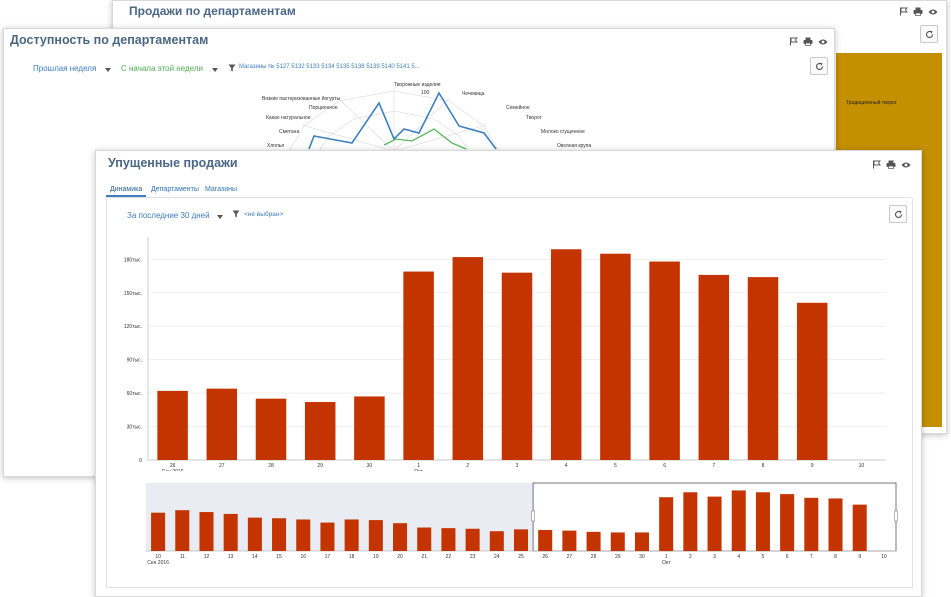 This screenshot has width=951, height=597. Describe the element at coordinates (288, 118) in the screenshot. I see `radar-label: Какао натуральное` at that location.